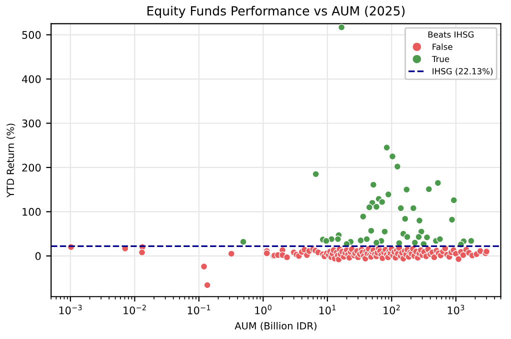 The width and height of the screenshot is (511, 339). What do you see at coordinates (31, 35) in the screenshot?
I see `y-tick-label: 500` at bounding box center [31, 35].